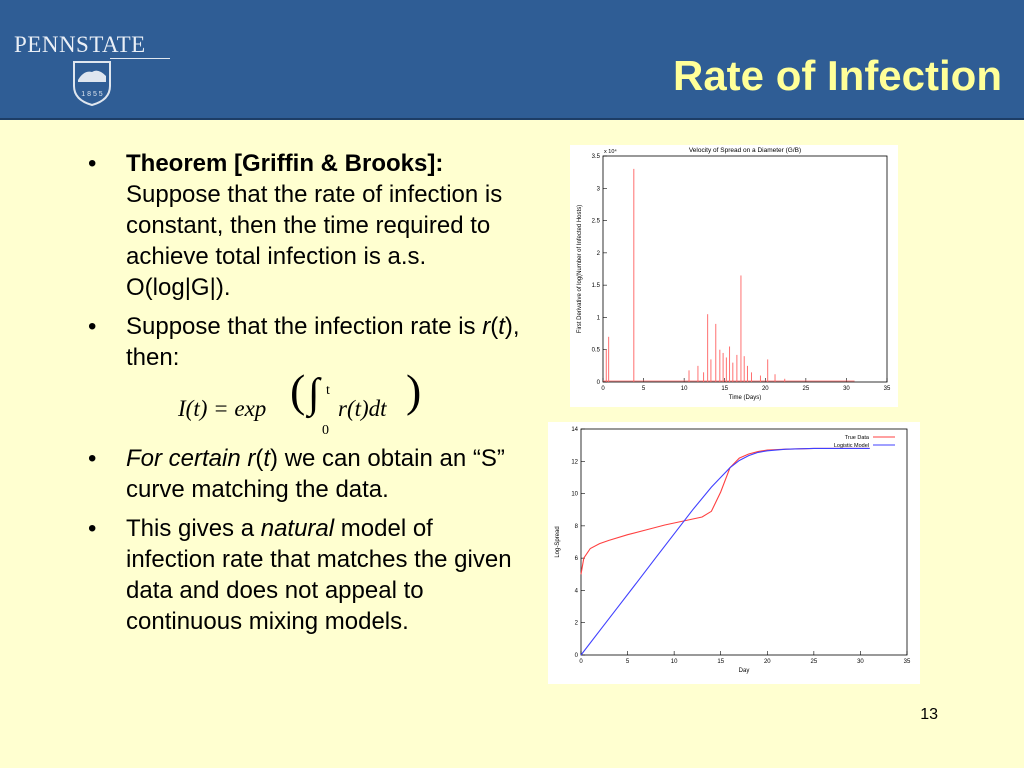 The height and width of the screenshot is (768, 1024). I want to click on bullet-text: Suppose that the infection rate is, so click(304, 326).